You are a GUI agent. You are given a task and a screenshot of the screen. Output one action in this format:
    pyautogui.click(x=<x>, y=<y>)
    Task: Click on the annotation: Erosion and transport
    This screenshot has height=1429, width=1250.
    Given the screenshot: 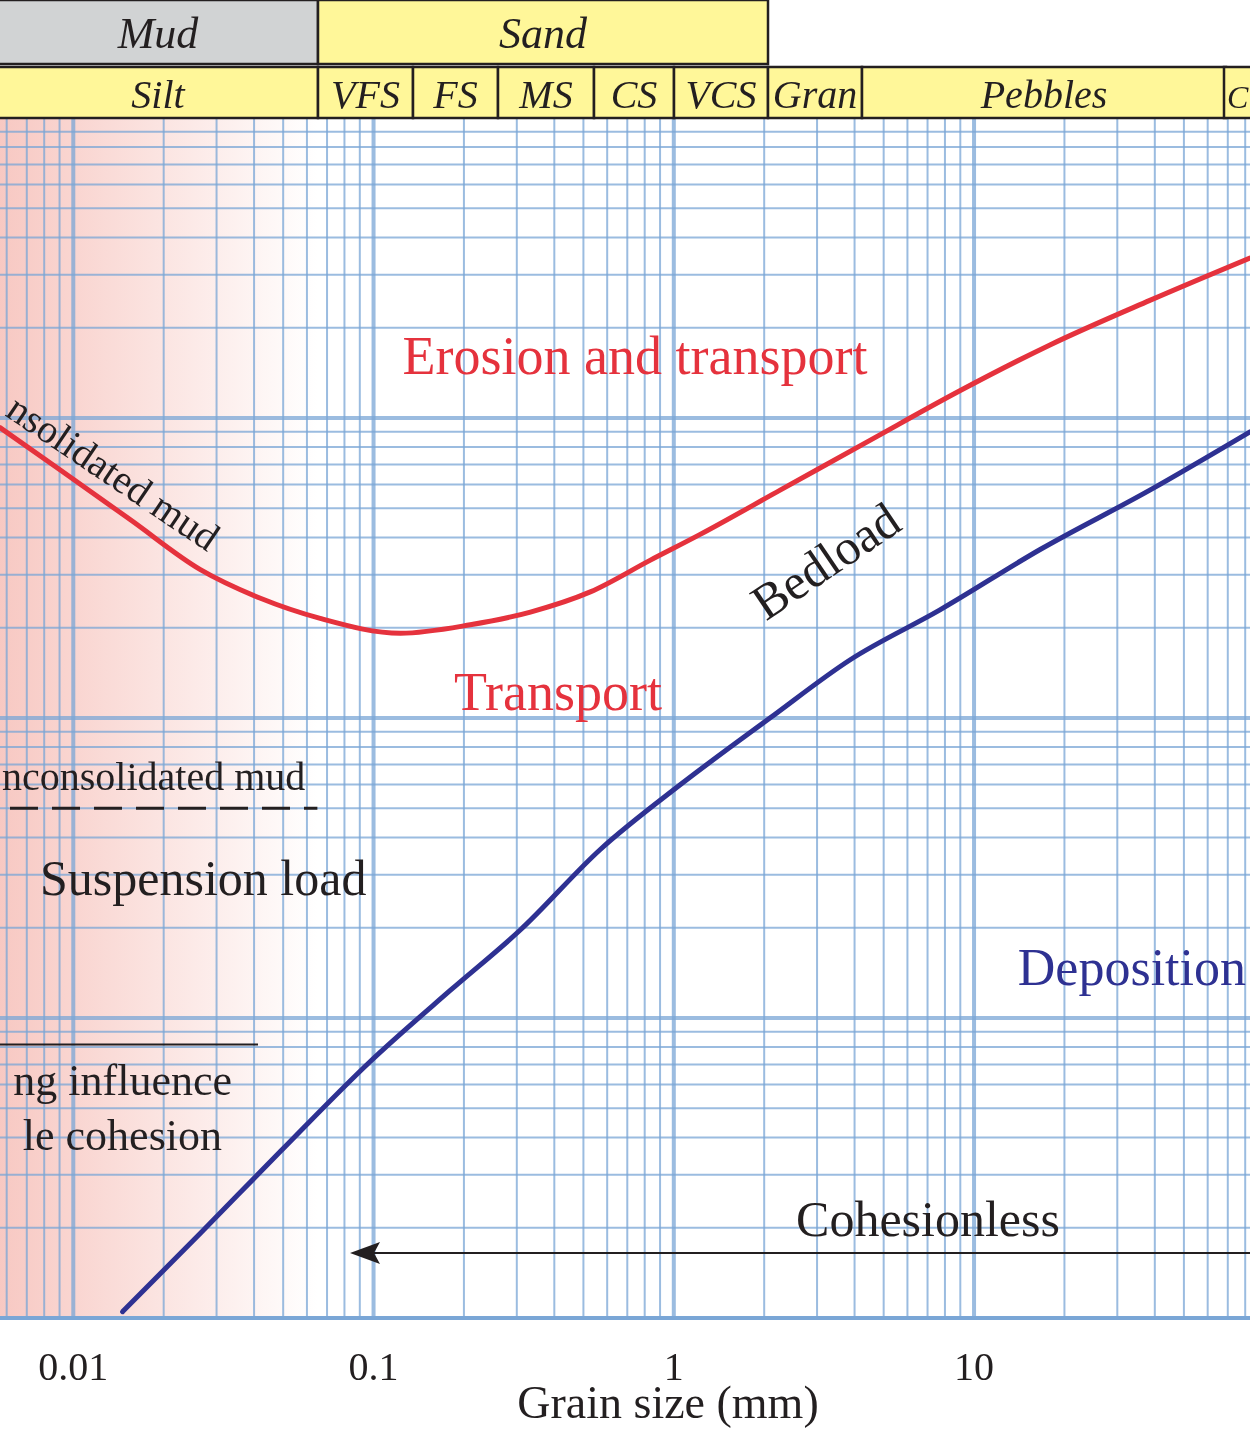 What is the action you would take?
    pyautogui.click(x=635, y=356)
    